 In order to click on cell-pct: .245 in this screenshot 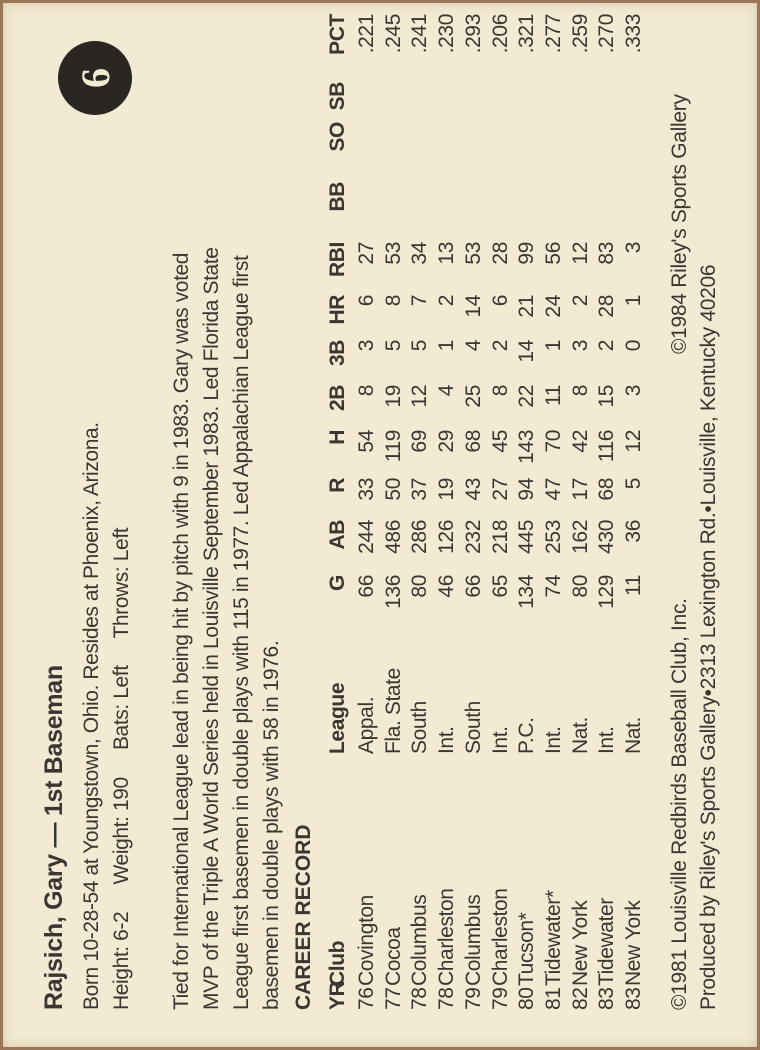, I will do `click(393, 34)`.